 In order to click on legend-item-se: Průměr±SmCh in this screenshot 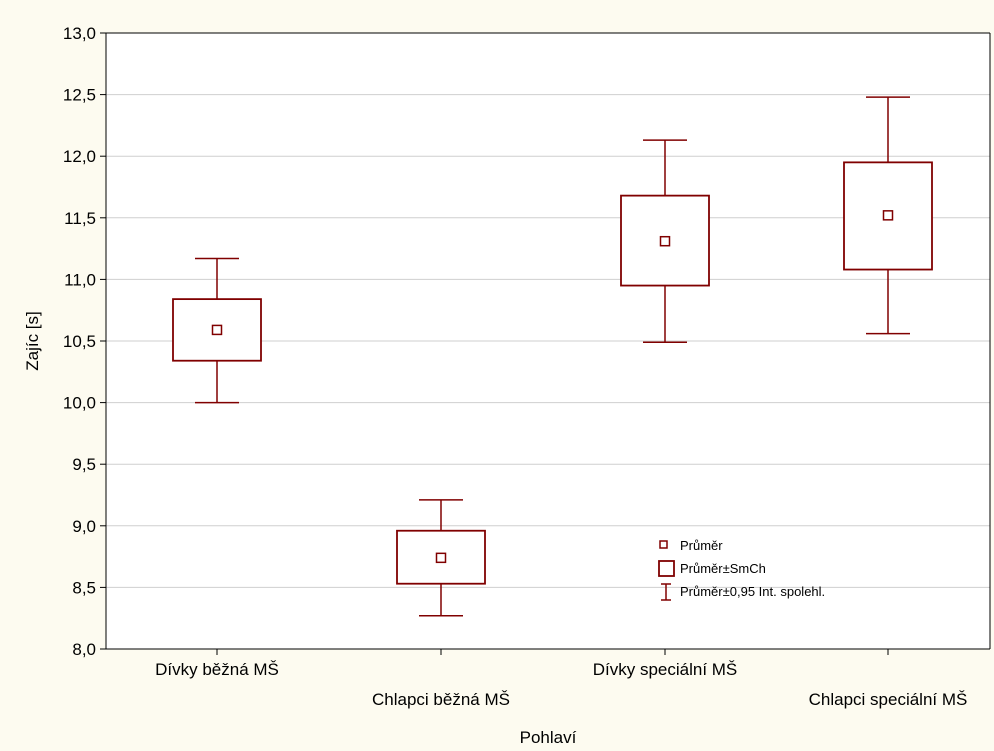, I will do `click(712, 568)`.